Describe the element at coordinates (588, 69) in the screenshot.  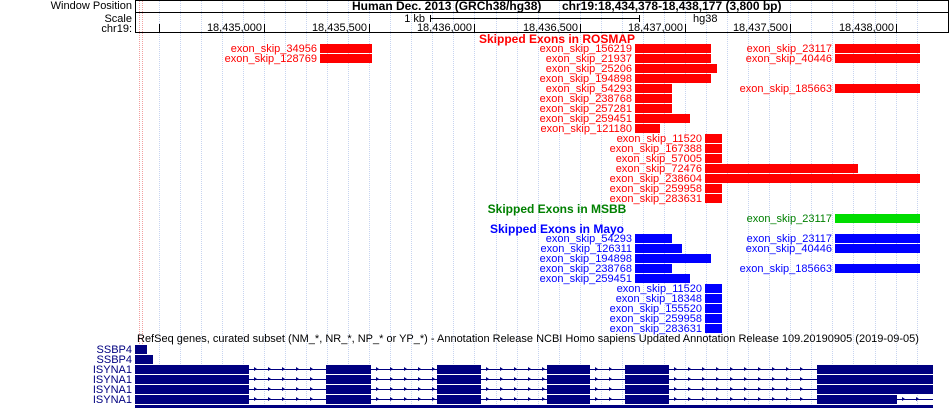
I see `exon-skip-label: exon_skip_25206` at that location.